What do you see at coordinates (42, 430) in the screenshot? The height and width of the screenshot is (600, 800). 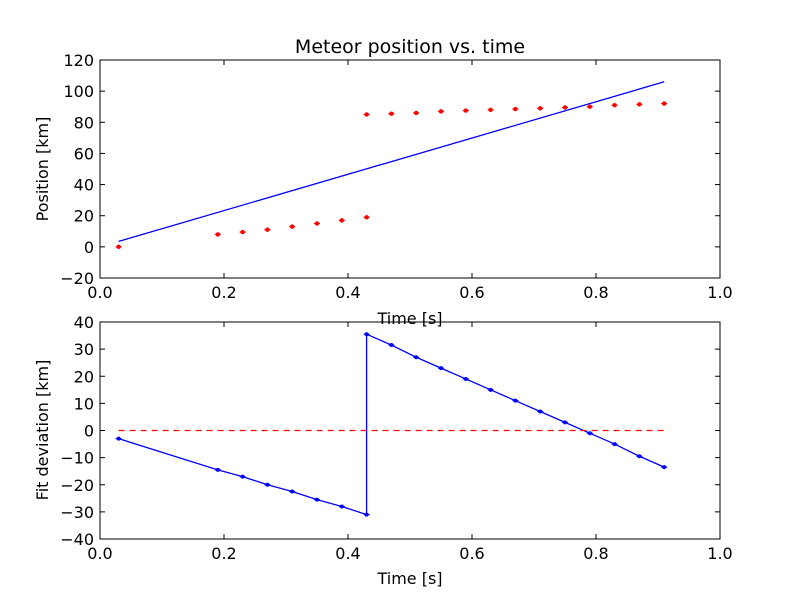 I see `deviation-y-axis-label: Fit deviation [km]` at bounding box center [42, 430].